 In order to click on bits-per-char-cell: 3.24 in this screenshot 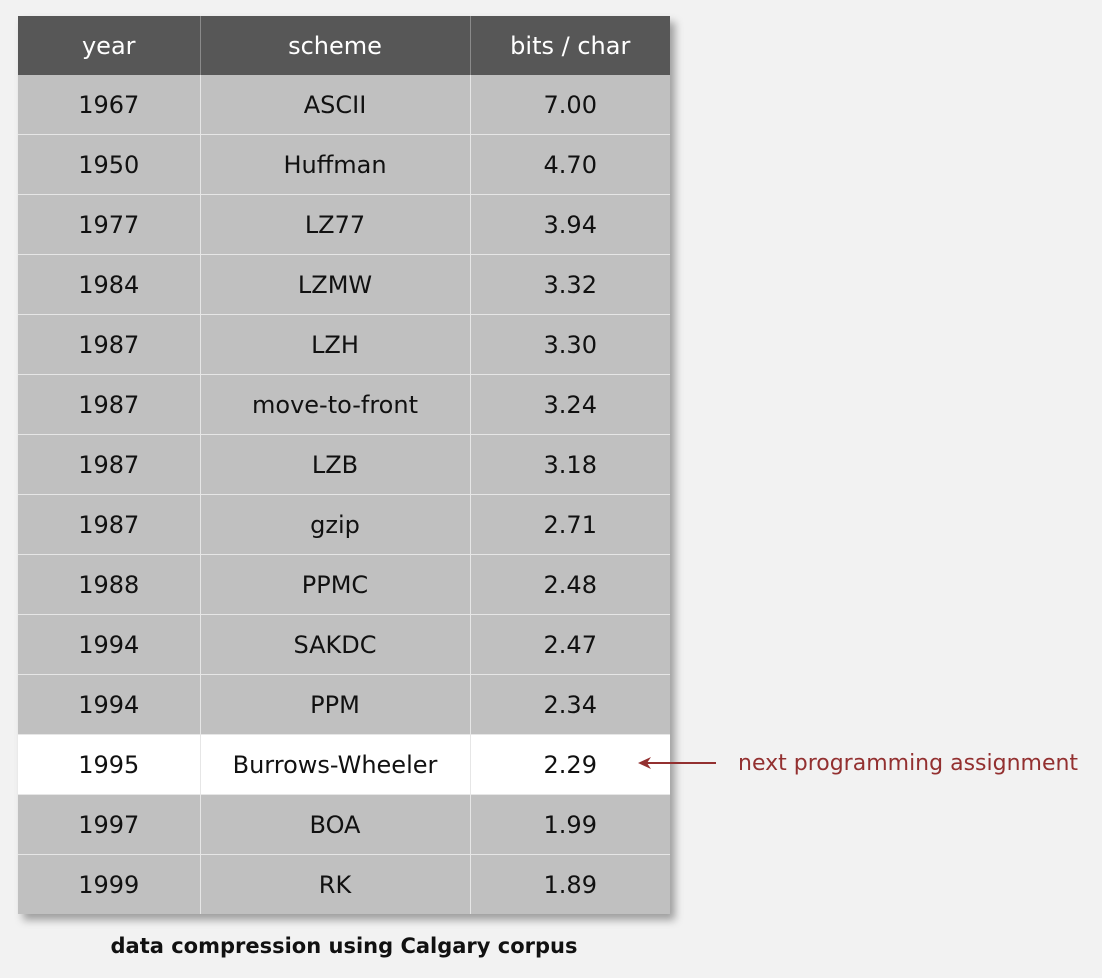, I will do `click(570, 404)`.